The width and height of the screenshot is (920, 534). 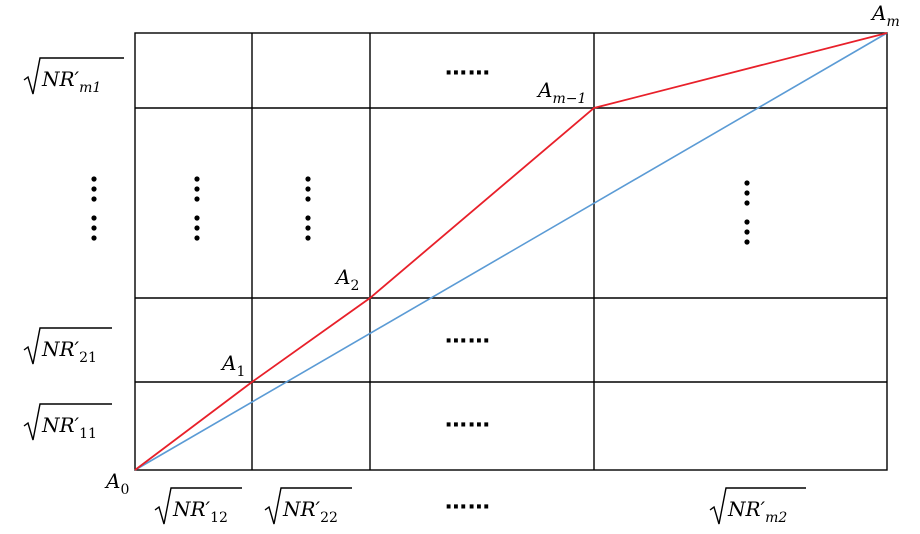 What do you see at coordinates (60, 79) in the screenshot?
I see `row-label-m1-text: NR′` at bounding box center [60, 79].